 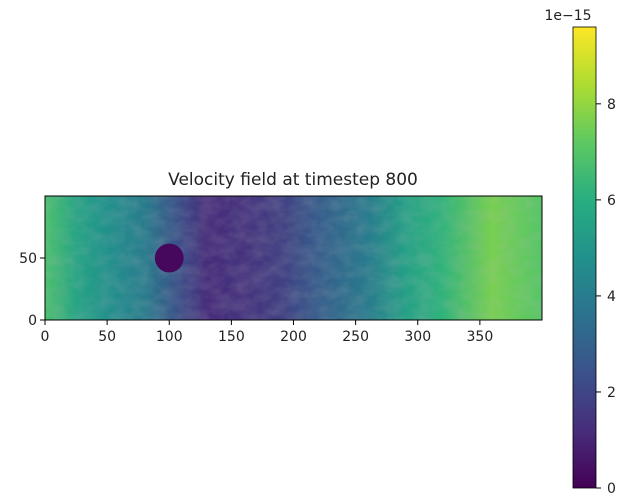 What do you see at coordinates (267, 332) in the screenshot?
I see `x-axis: 0 50 100 150 200 250 300 350` at bounding box center [267, 332].